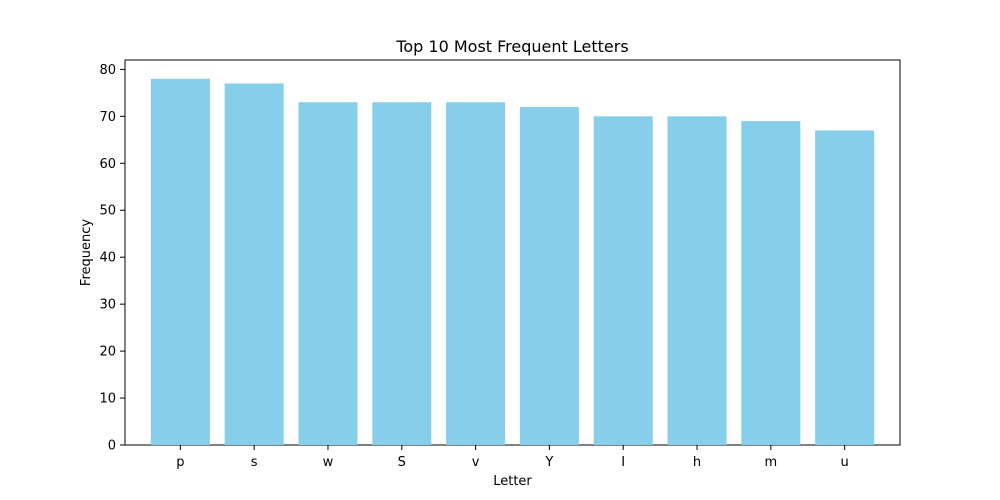  I want to click on y-tick-label-5: 50, so click(107, 211).